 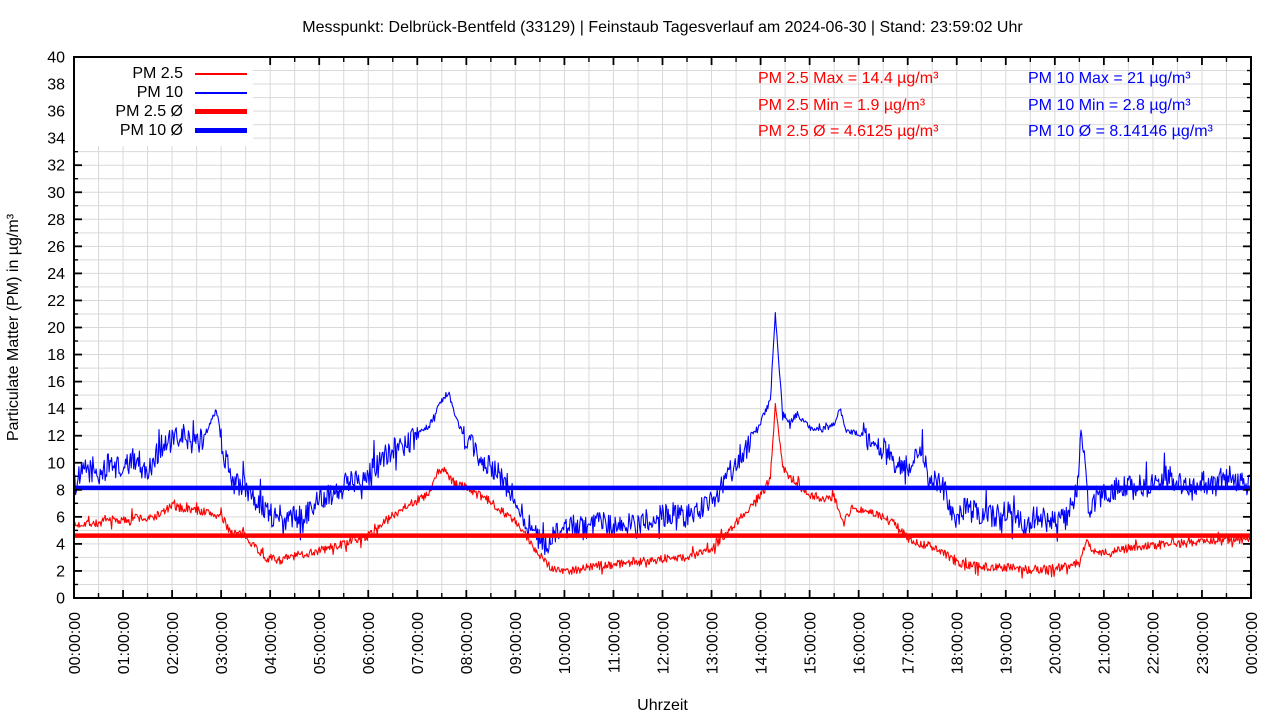 I want to click on x-tick-label: 18:00:00, so click(x=958, y=643).